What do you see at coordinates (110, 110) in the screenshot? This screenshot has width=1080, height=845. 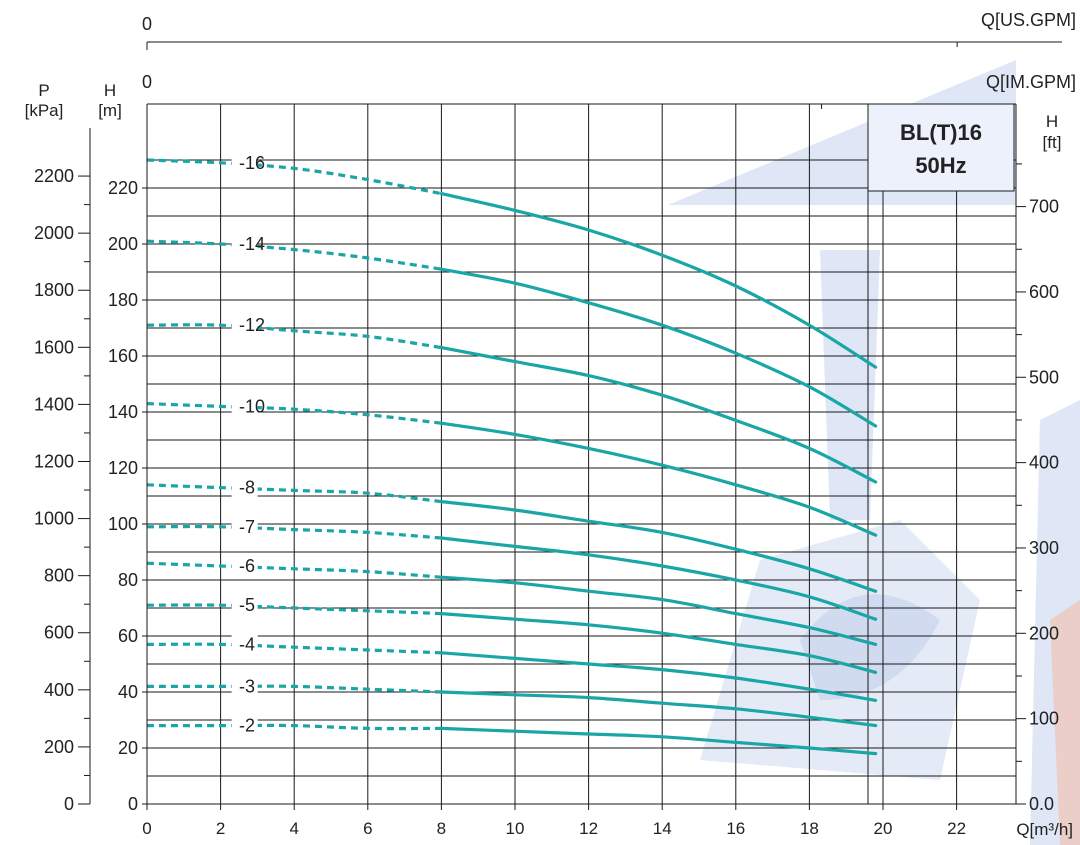 I see `head-m-axis-unit: [m]` at bounding box center [110, 110].